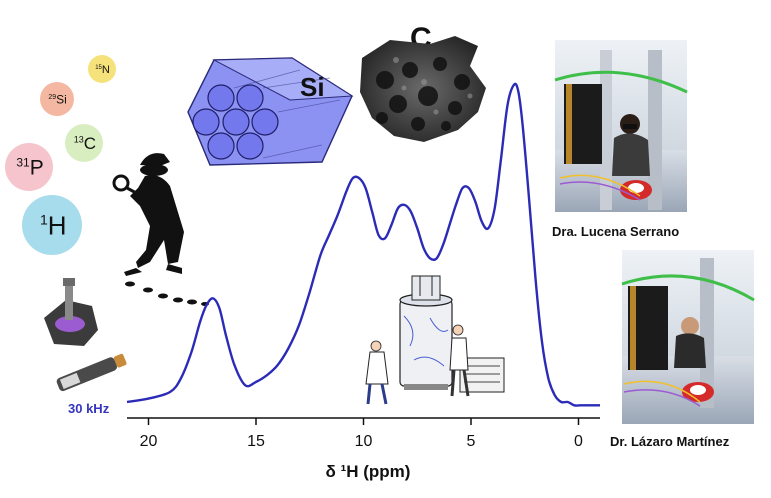  What do you see at coordinates (167, 293) in the screenshot?
I see `footprints` at bounding box center [167, 293].